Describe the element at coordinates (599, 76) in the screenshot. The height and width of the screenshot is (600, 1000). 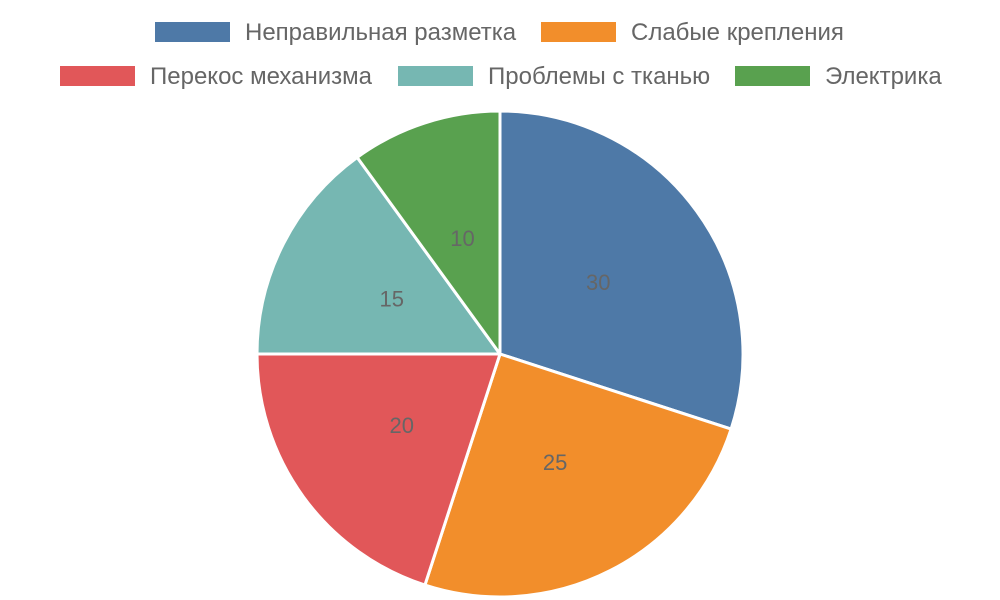
I see `legend-label: Проблемы с тканью` at that location.